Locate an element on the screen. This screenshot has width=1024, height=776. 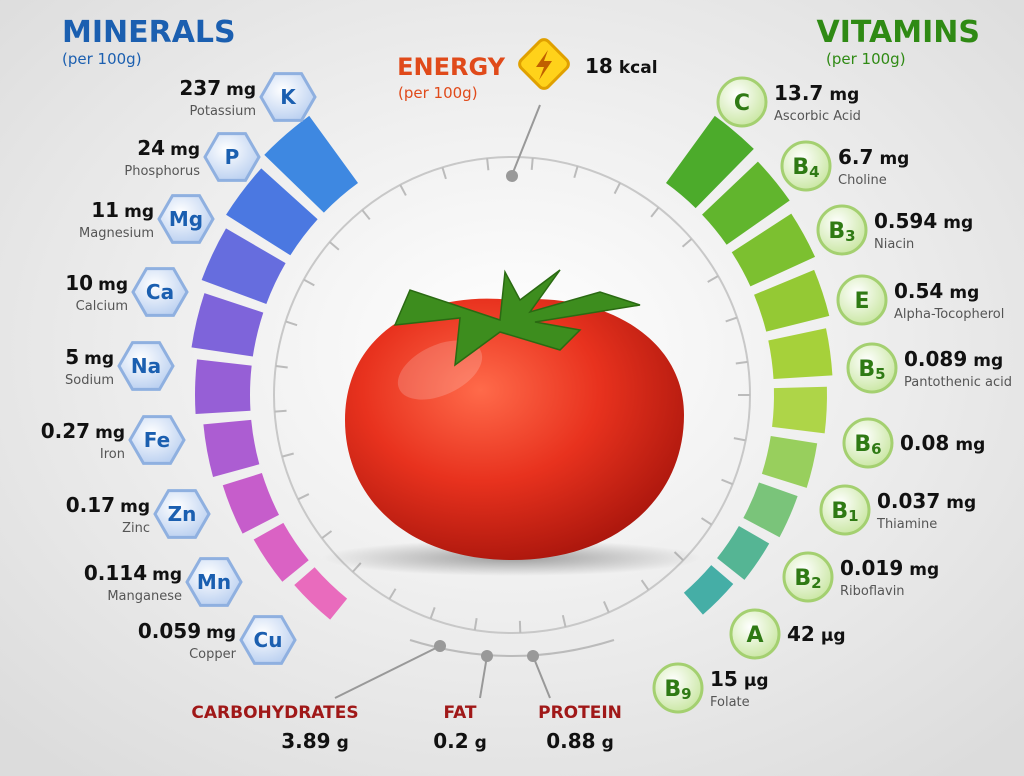
mineral-amount: 10 mg is located at coordinates (96, 283).